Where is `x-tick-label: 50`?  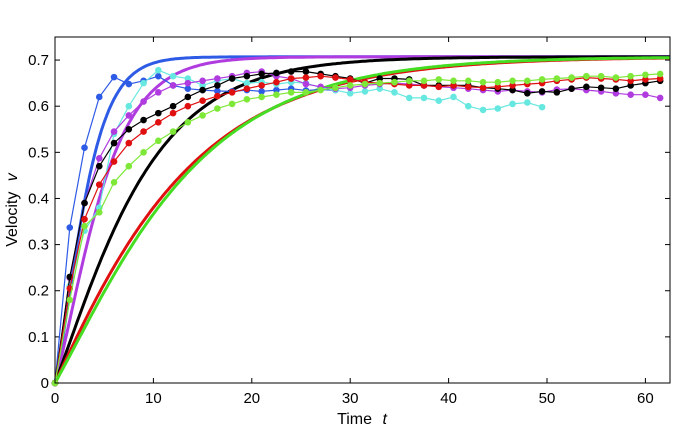
x-tick-label: 50 is located at coordinates (547, 398).